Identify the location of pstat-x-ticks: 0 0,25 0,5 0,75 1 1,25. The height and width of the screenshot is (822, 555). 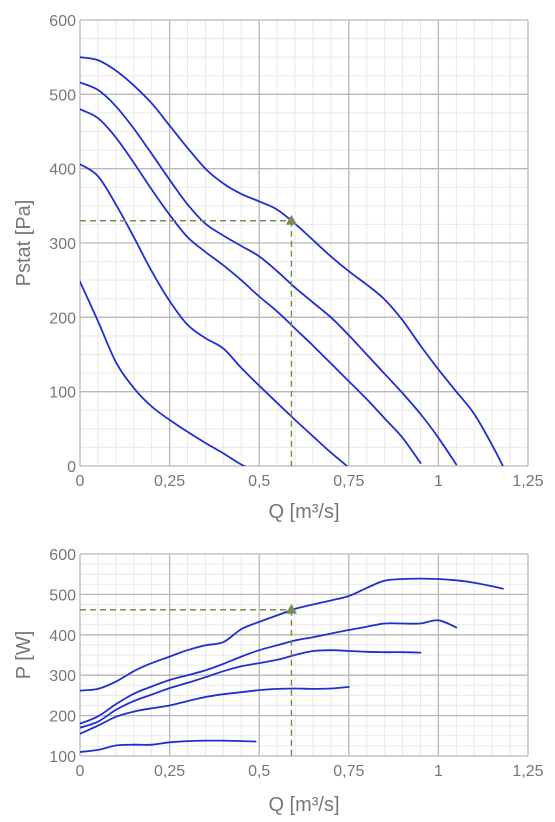
(310, 481).